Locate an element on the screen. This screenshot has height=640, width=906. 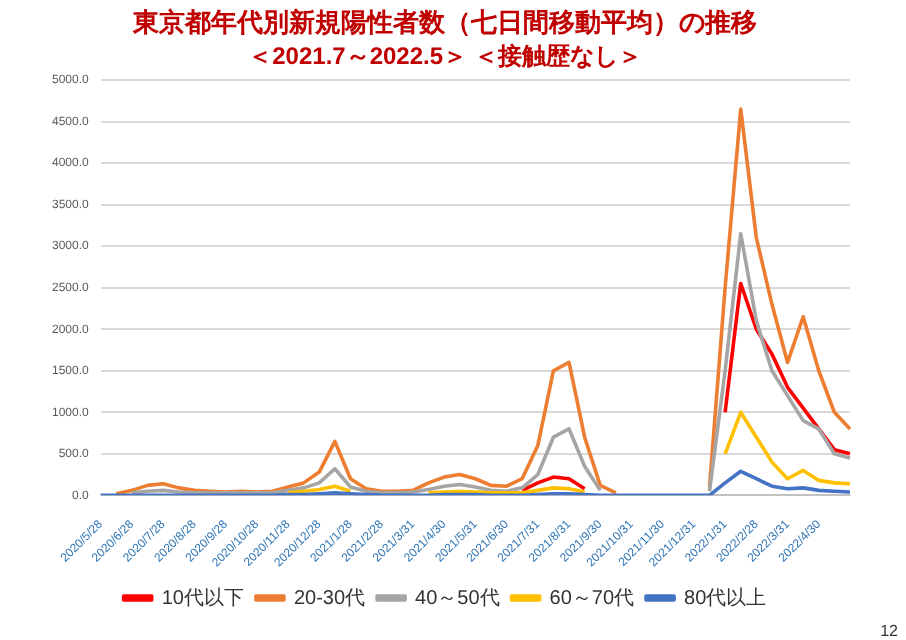
legend-label: 20-30代 is located at coordinates (329, 598).